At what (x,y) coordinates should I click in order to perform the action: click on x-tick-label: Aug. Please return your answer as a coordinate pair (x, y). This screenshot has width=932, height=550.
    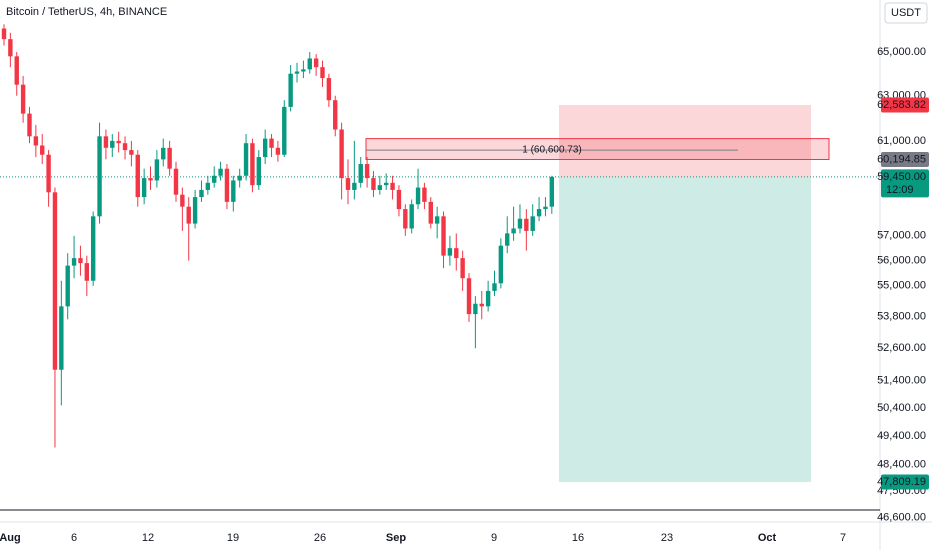
    Looking at the image, I should click on (10, 538).